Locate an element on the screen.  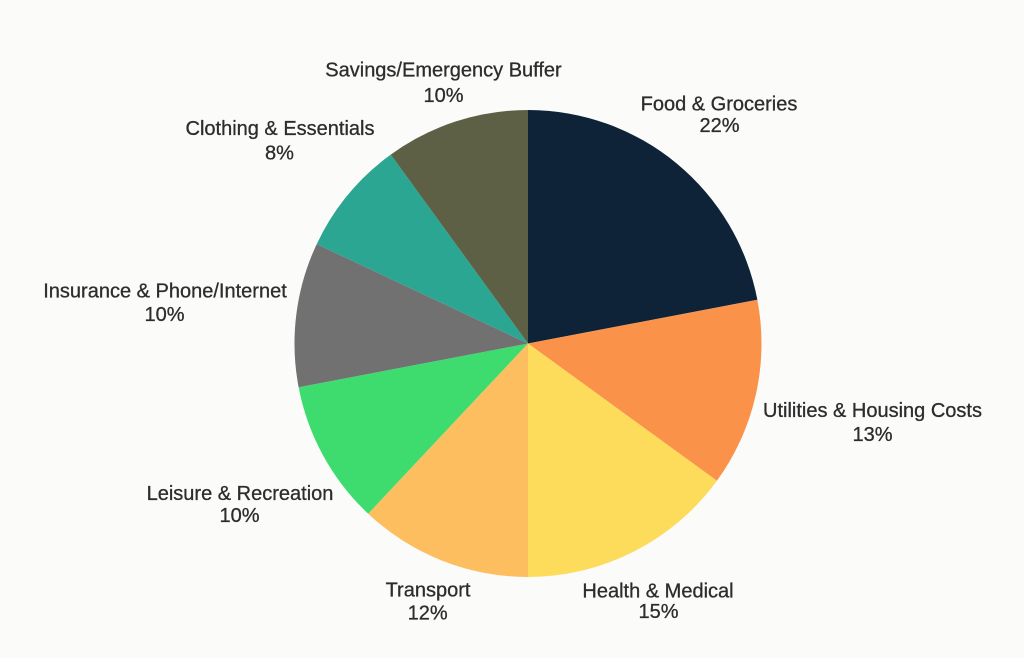
svg-text: Clothing & Essentials is located at coordinates (280, 129).